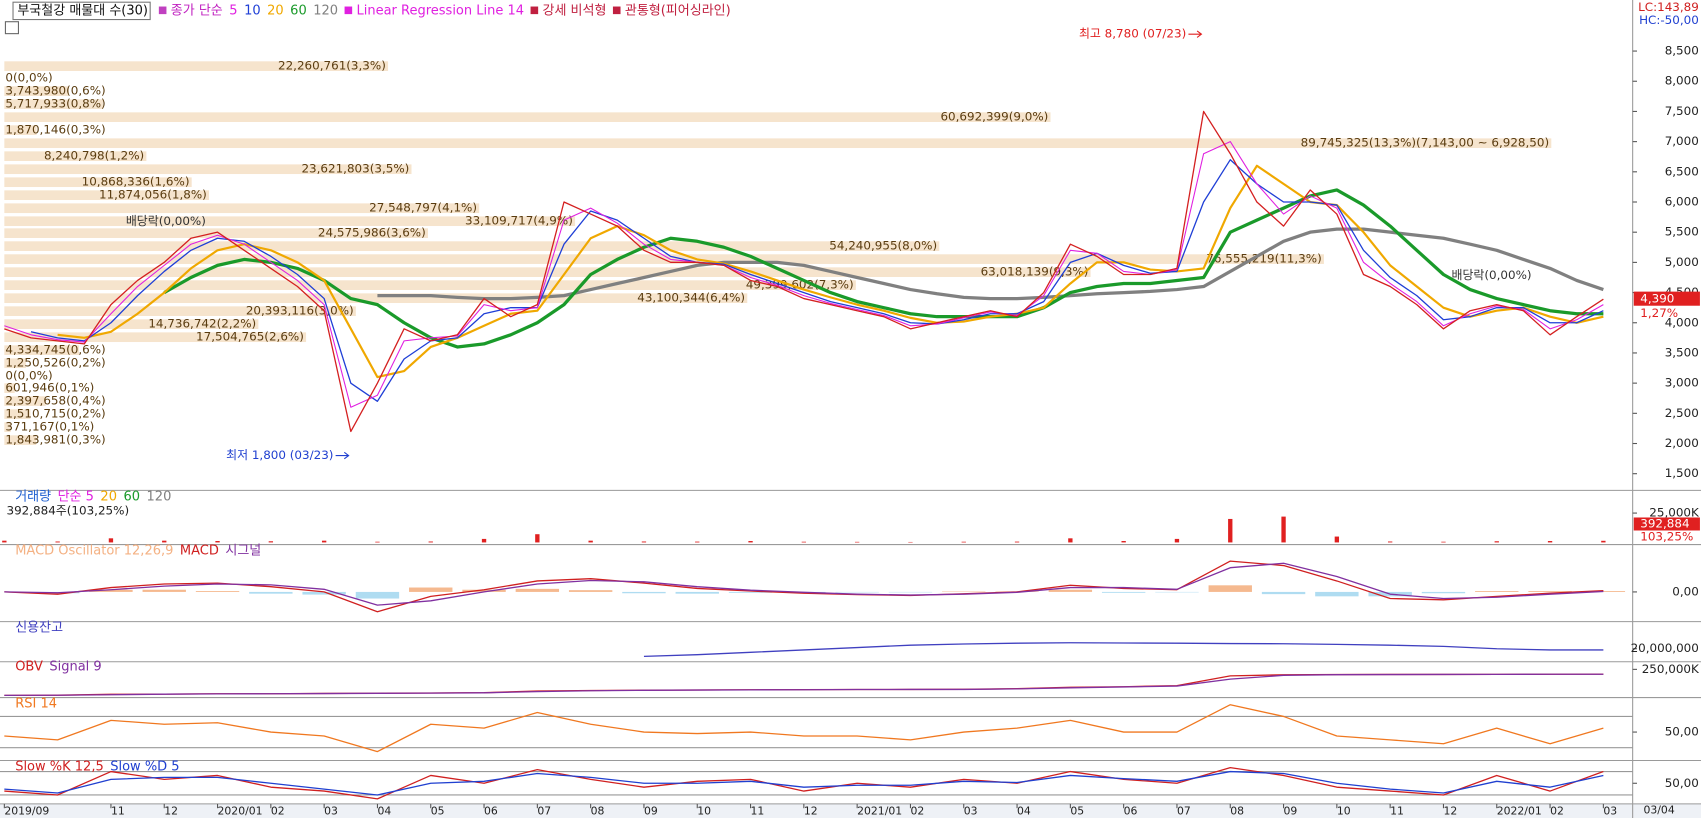  What do you see at coordinates (1657, 299) in the screenshot?
I see `last-price-label: 4,390` at bounding box center [1657, 299].